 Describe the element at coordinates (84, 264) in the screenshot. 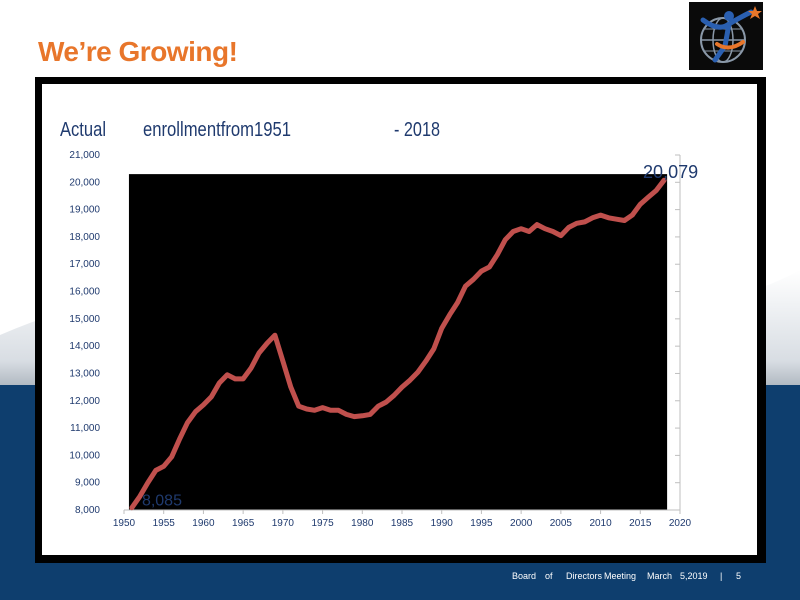

I see `y-tick-label: 17,000` at that location.